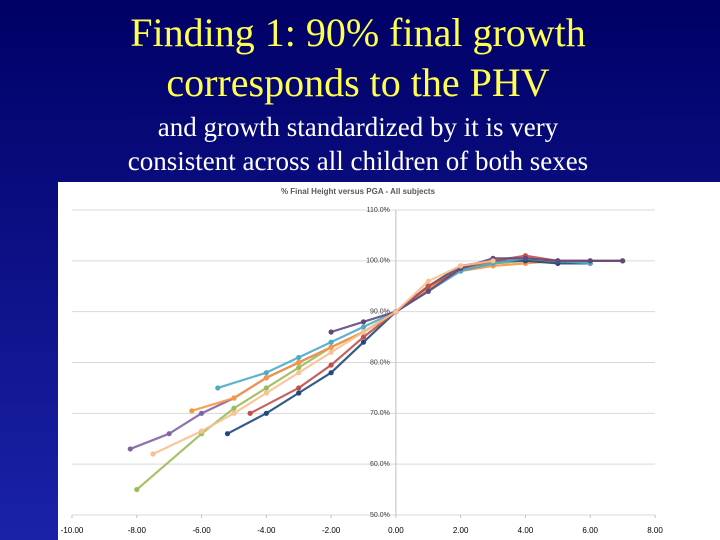 This screenshot has height=540, width=720. What do you see at coordinates (526, 530) in the screenshot?
I see `x-tick-label: 4.00` at bounding box center [526, 530].